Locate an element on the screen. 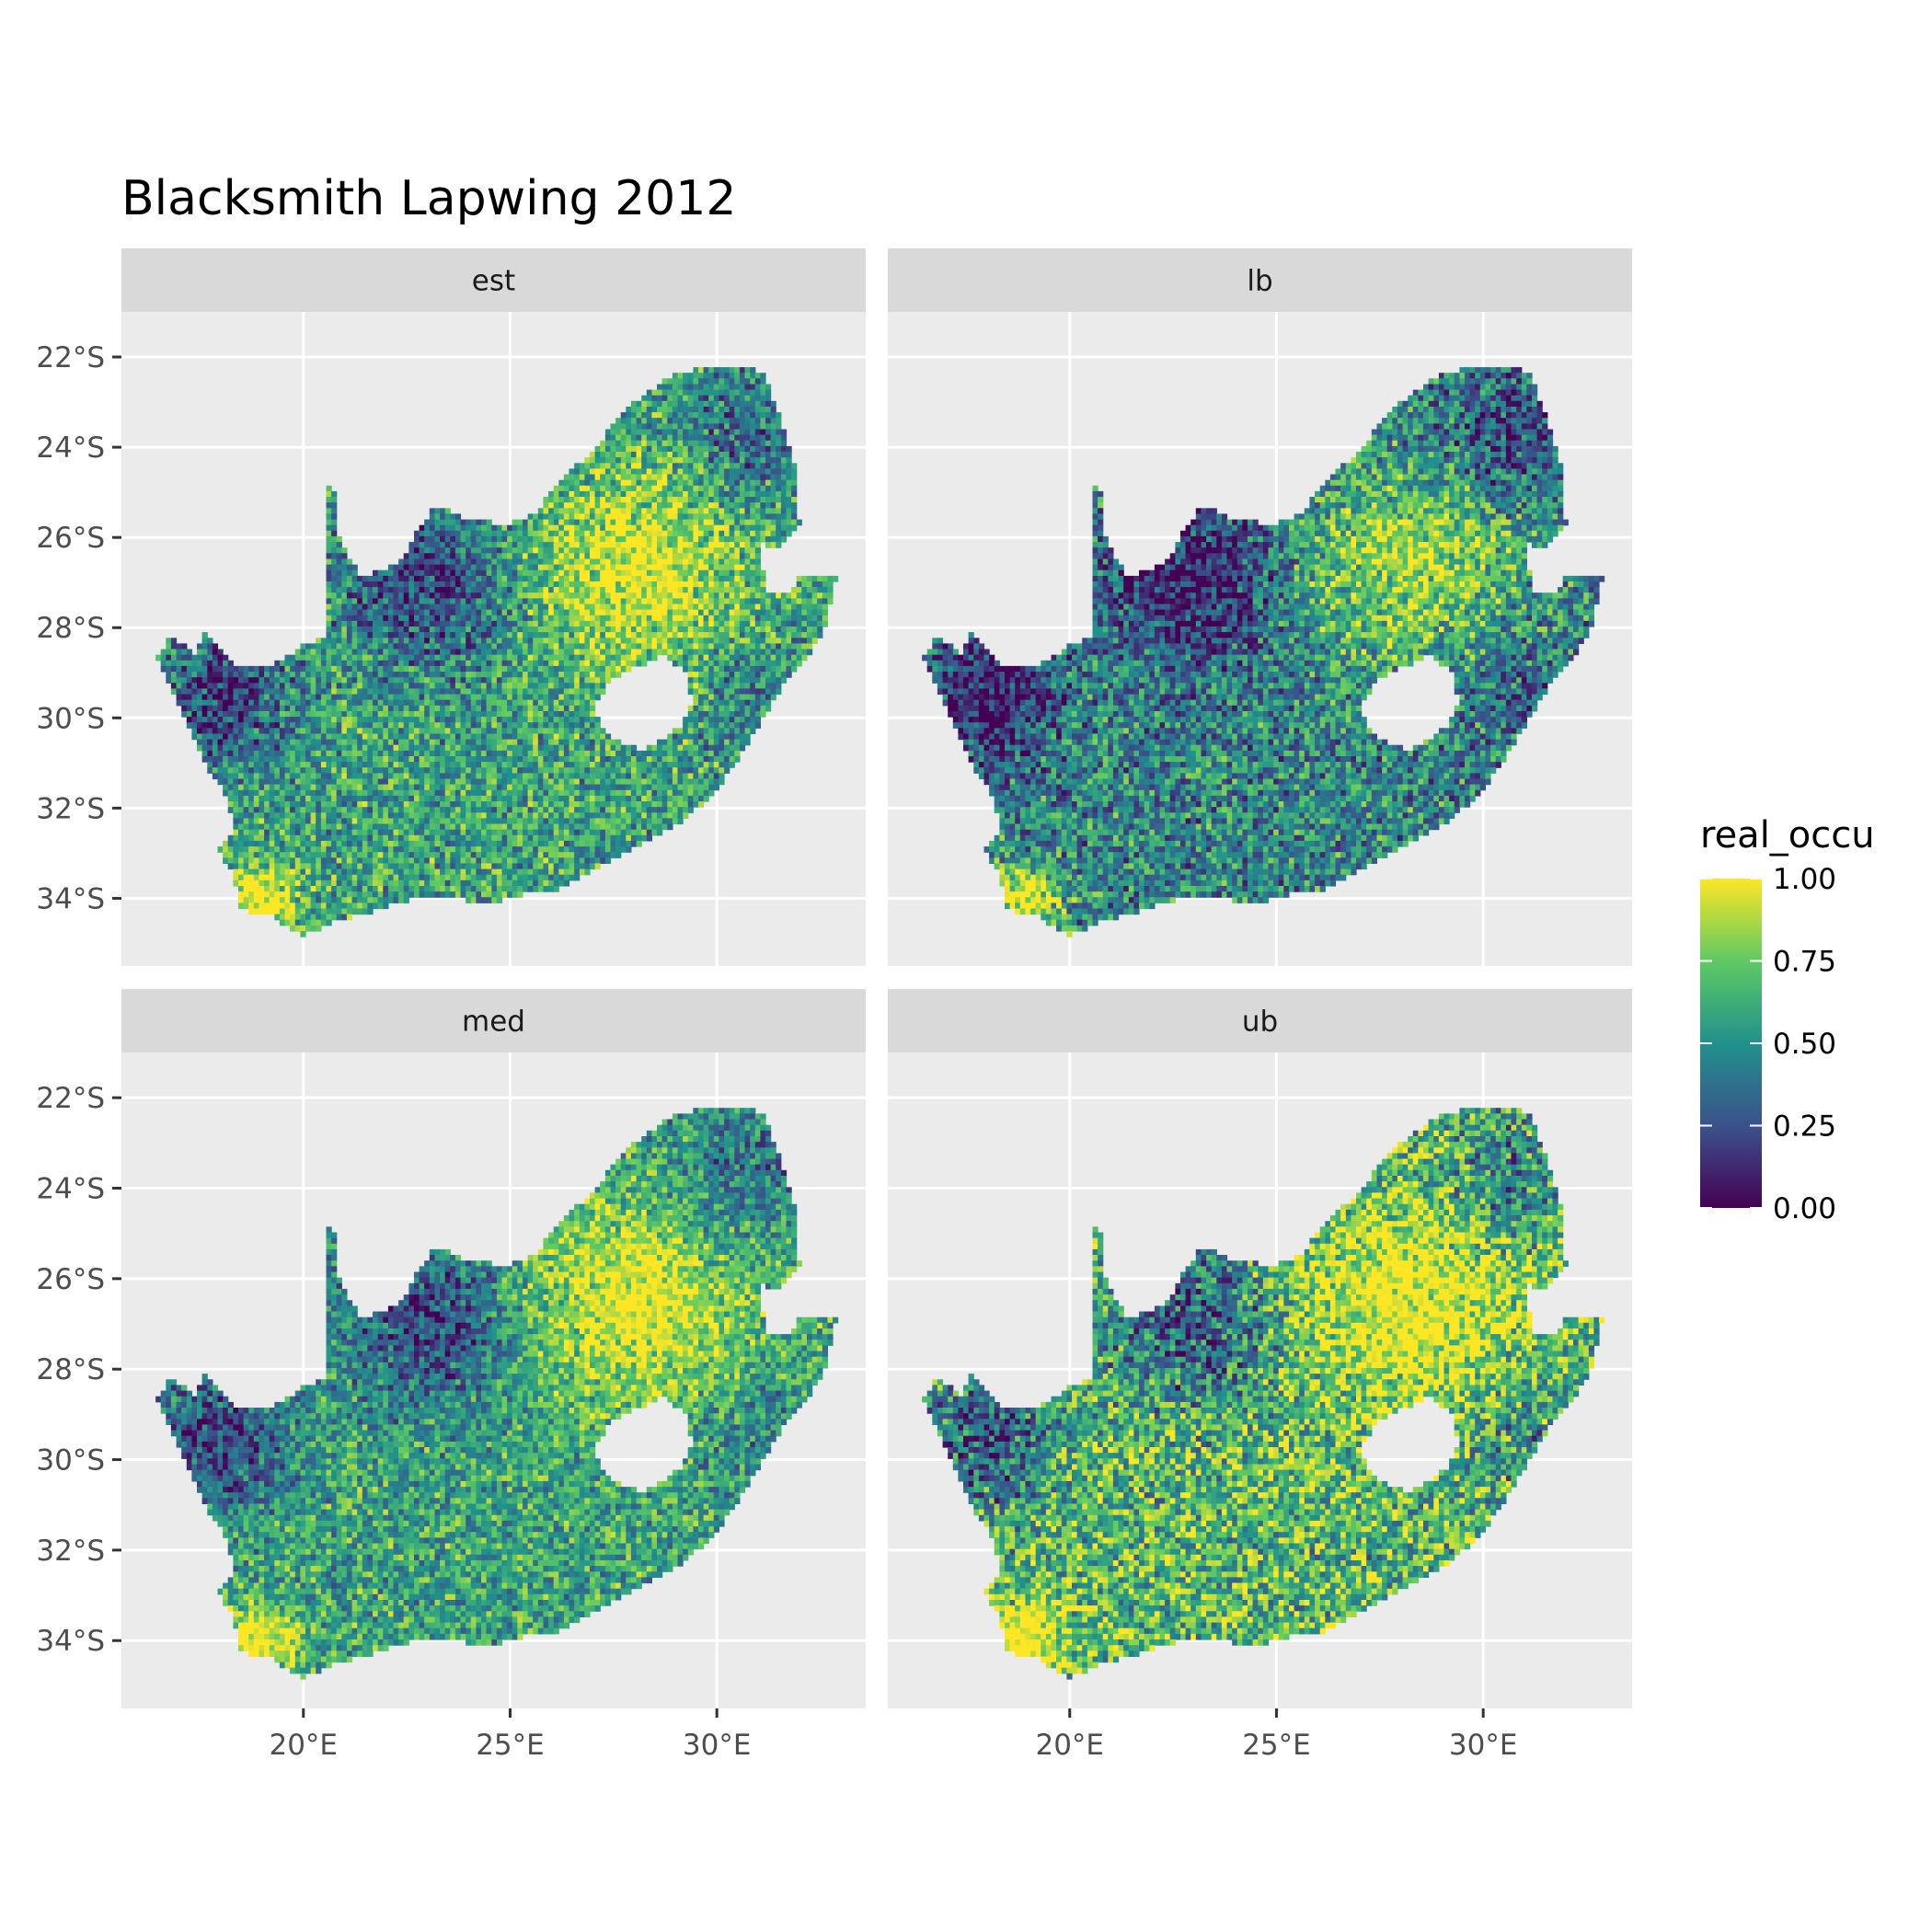  legend: 1.00 0.75 0.50 0.25 0.00 is located at coordinates (1768, 1044).